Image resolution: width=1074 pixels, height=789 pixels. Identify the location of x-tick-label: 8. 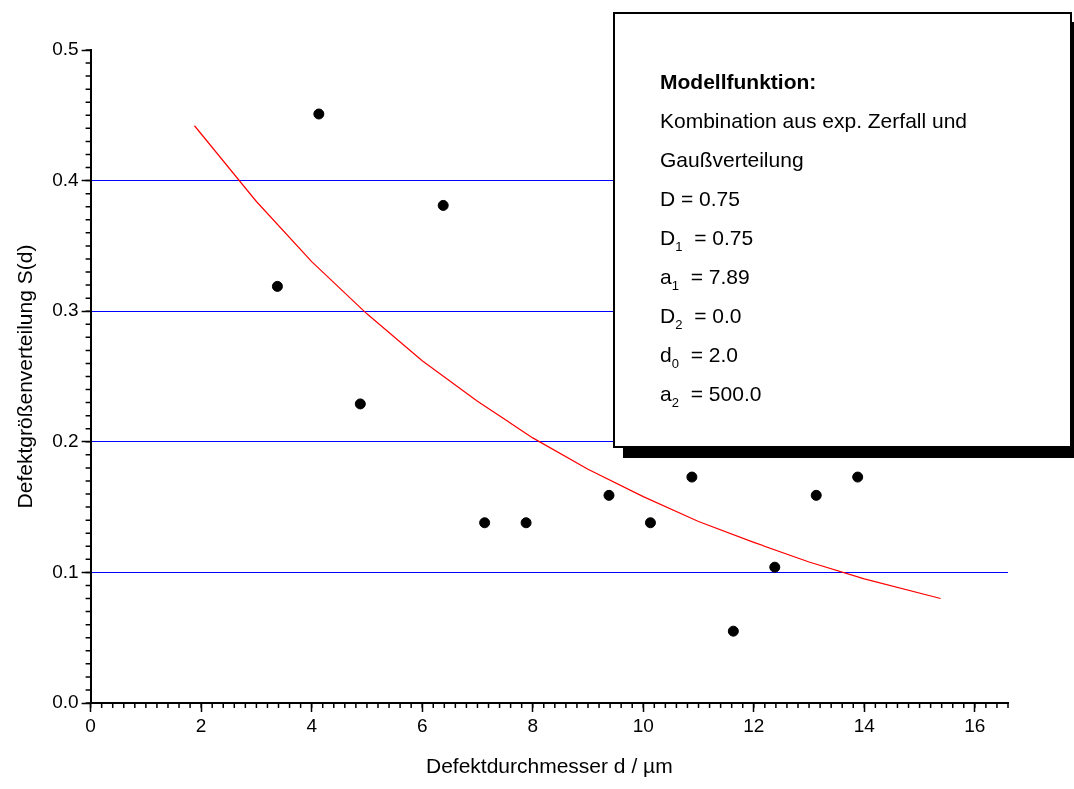
(533, 725).